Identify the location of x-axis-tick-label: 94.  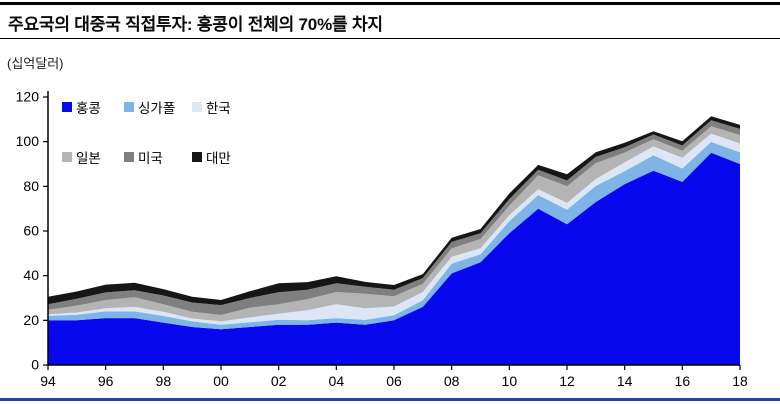
(48, 381).